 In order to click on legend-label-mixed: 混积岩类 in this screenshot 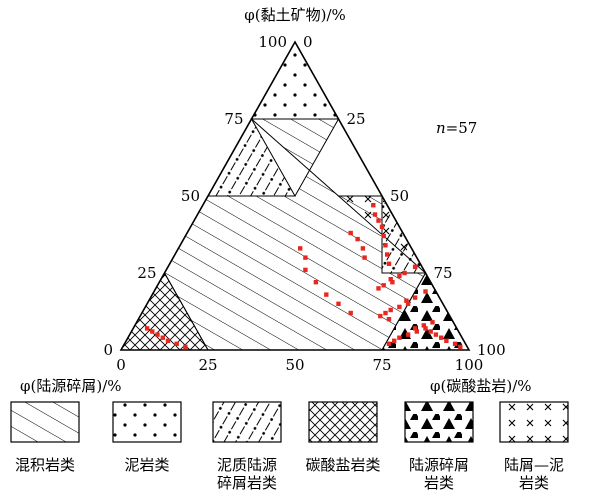, I will do `click(45, 465)`.